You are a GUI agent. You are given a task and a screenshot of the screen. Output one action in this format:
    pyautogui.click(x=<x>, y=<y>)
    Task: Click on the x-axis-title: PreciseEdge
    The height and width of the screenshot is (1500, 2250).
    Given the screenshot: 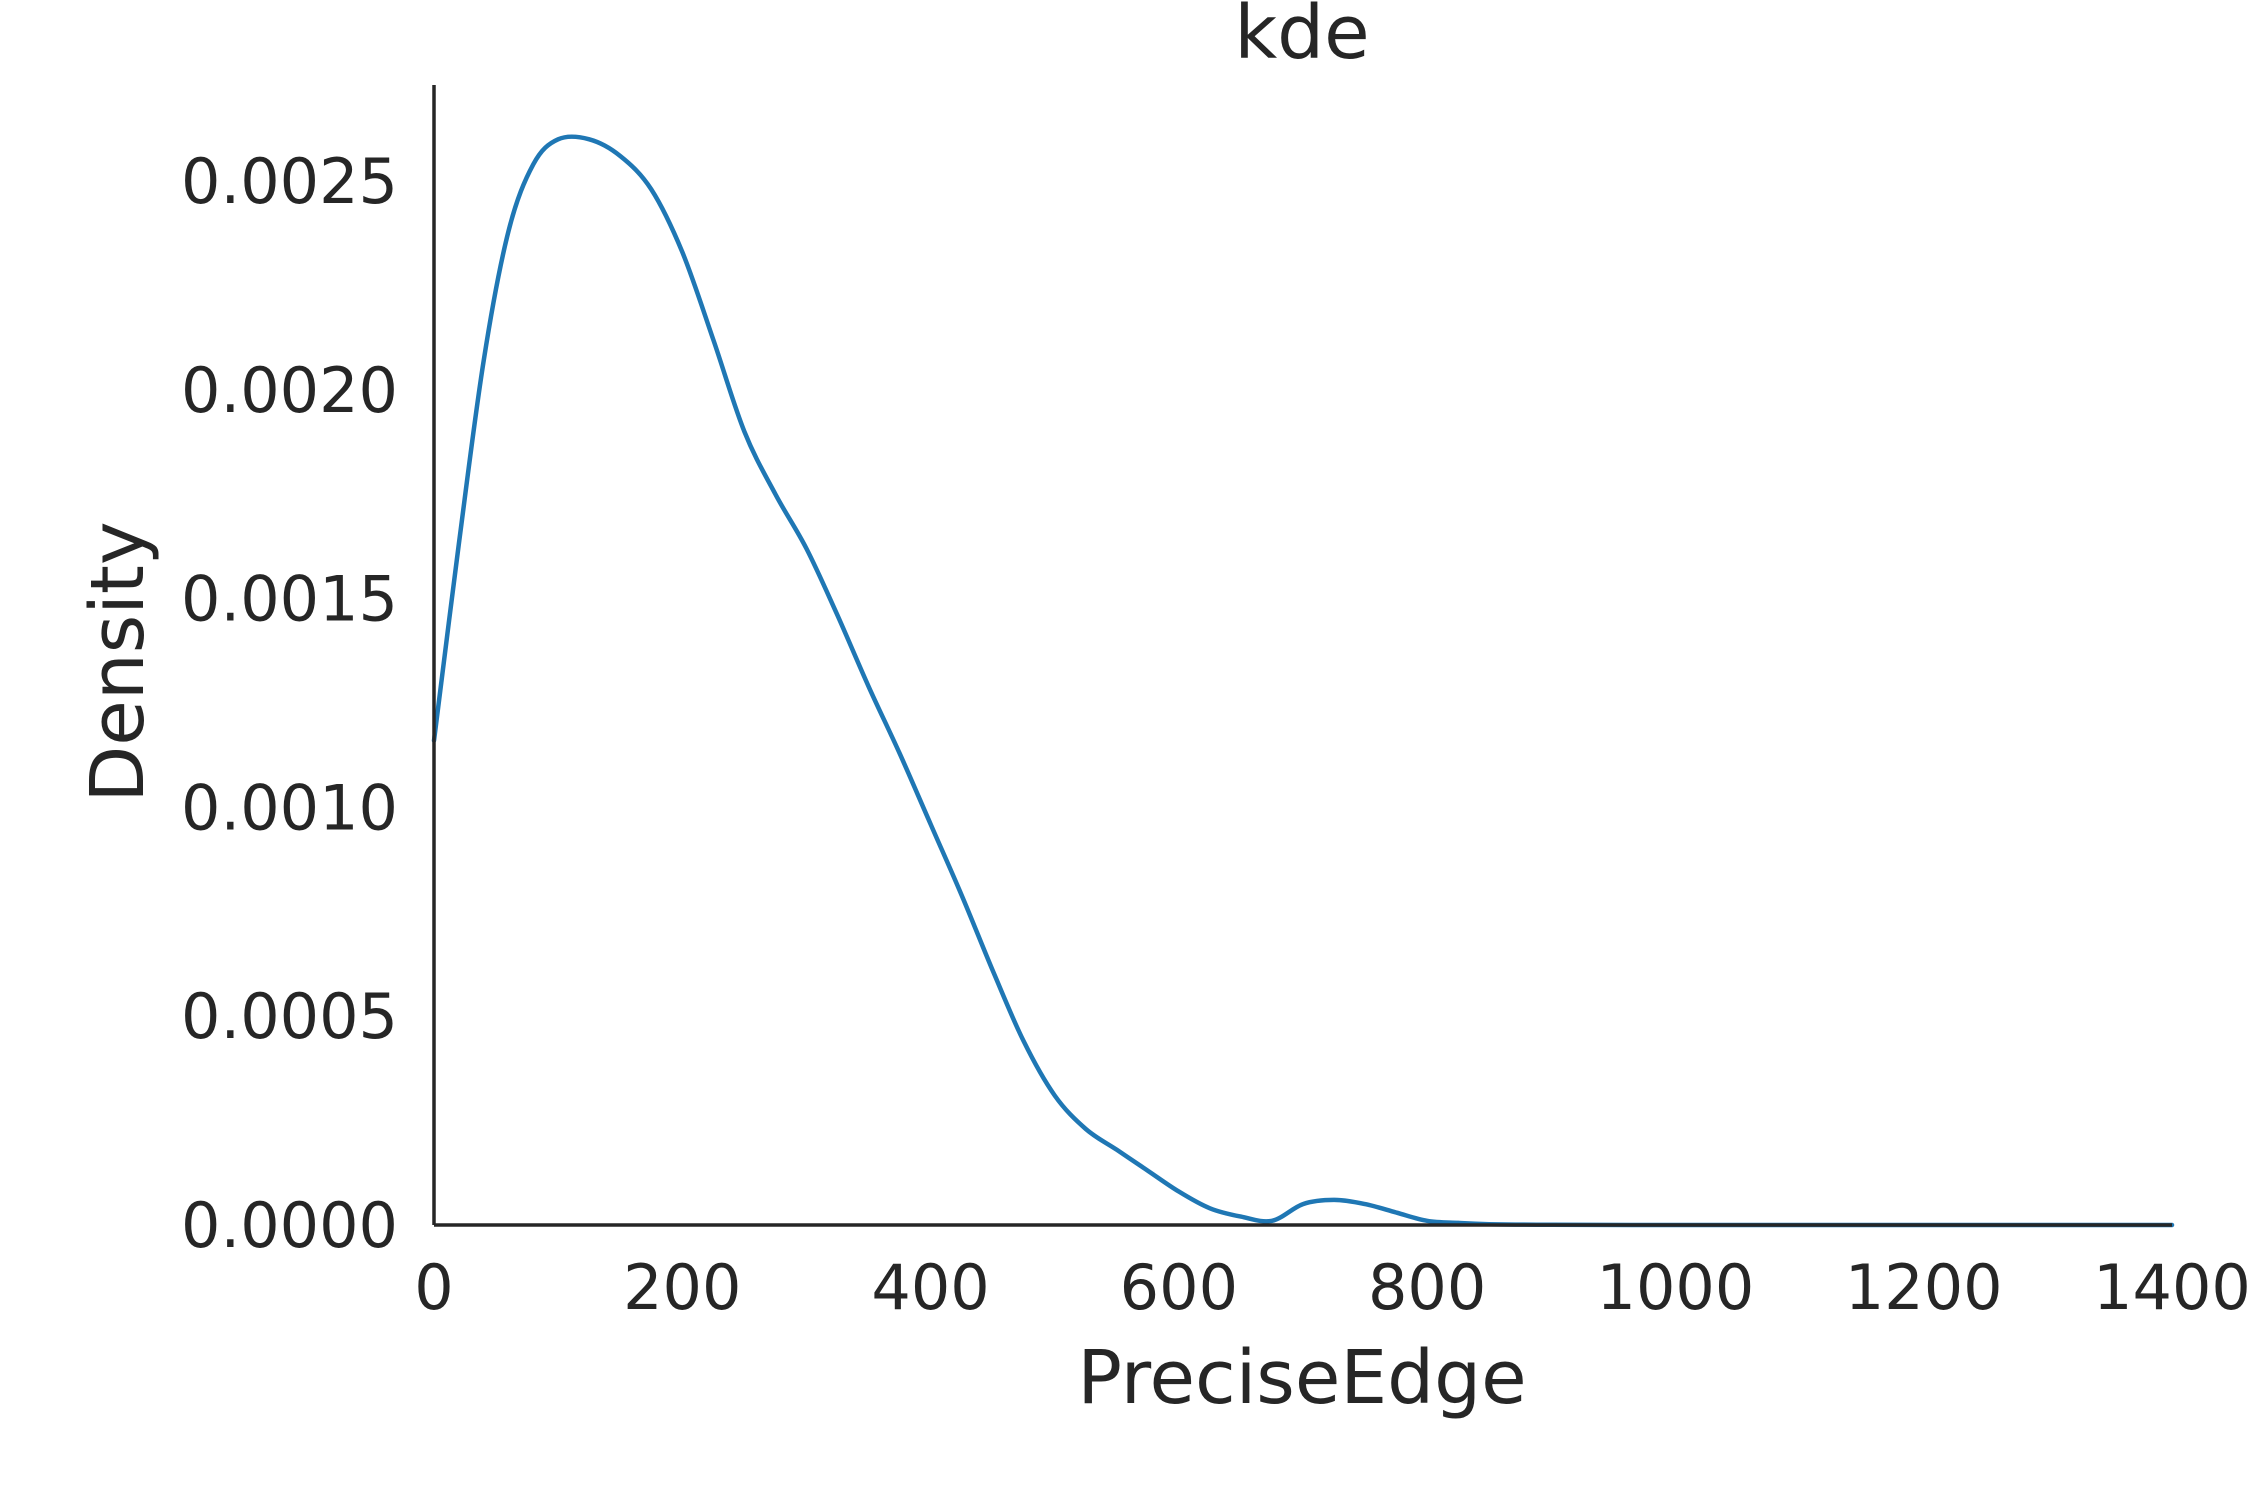 What is the action you would take?
    pyautogui.click(x=1301, y=1378)
    